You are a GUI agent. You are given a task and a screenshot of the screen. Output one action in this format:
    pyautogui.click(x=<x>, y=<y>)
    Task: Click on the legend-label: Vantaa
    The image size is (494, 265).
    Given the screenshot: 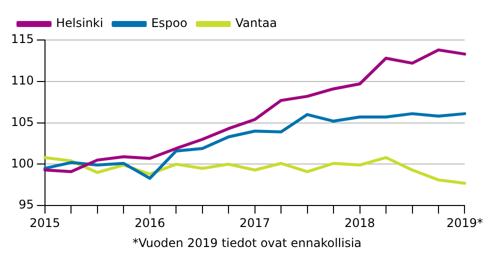 What is the action you would take?
    pyautogui.click(x=256, y=23)
    